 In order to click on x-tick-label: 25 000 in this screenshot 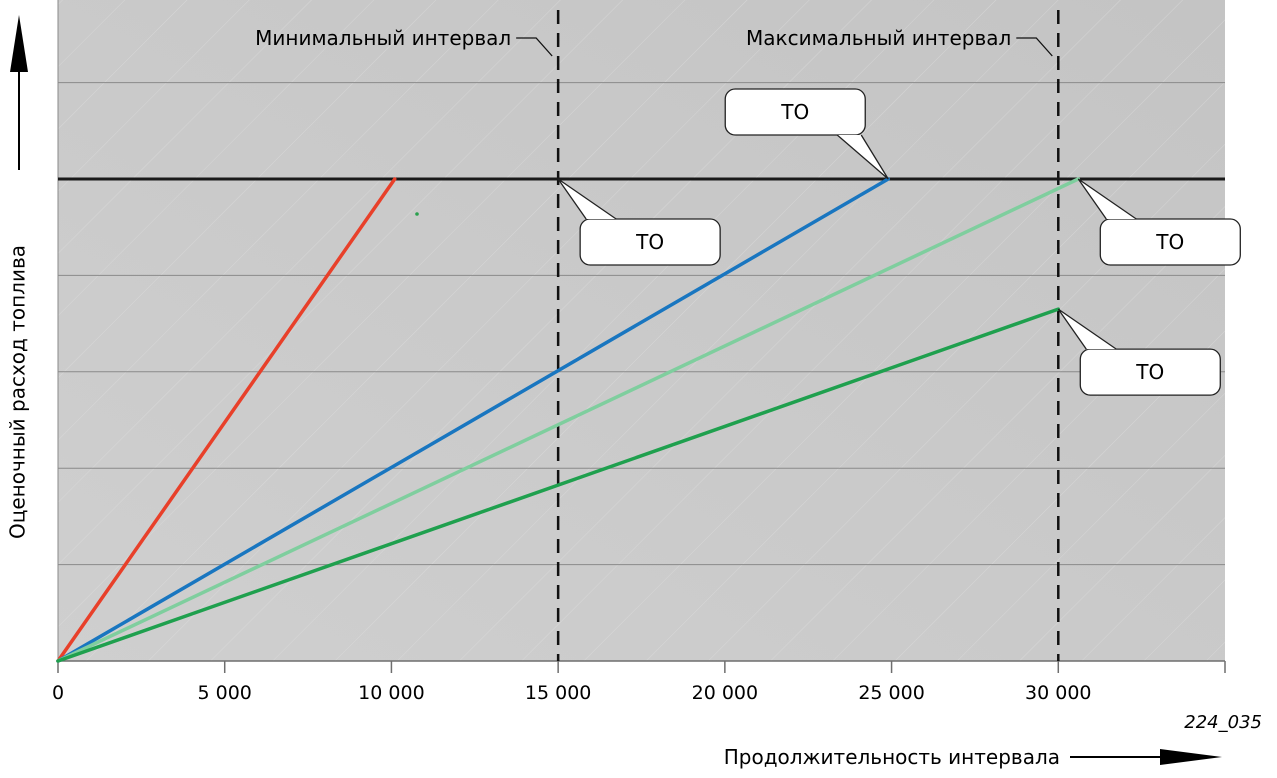, I will do `click(891, 693)`.